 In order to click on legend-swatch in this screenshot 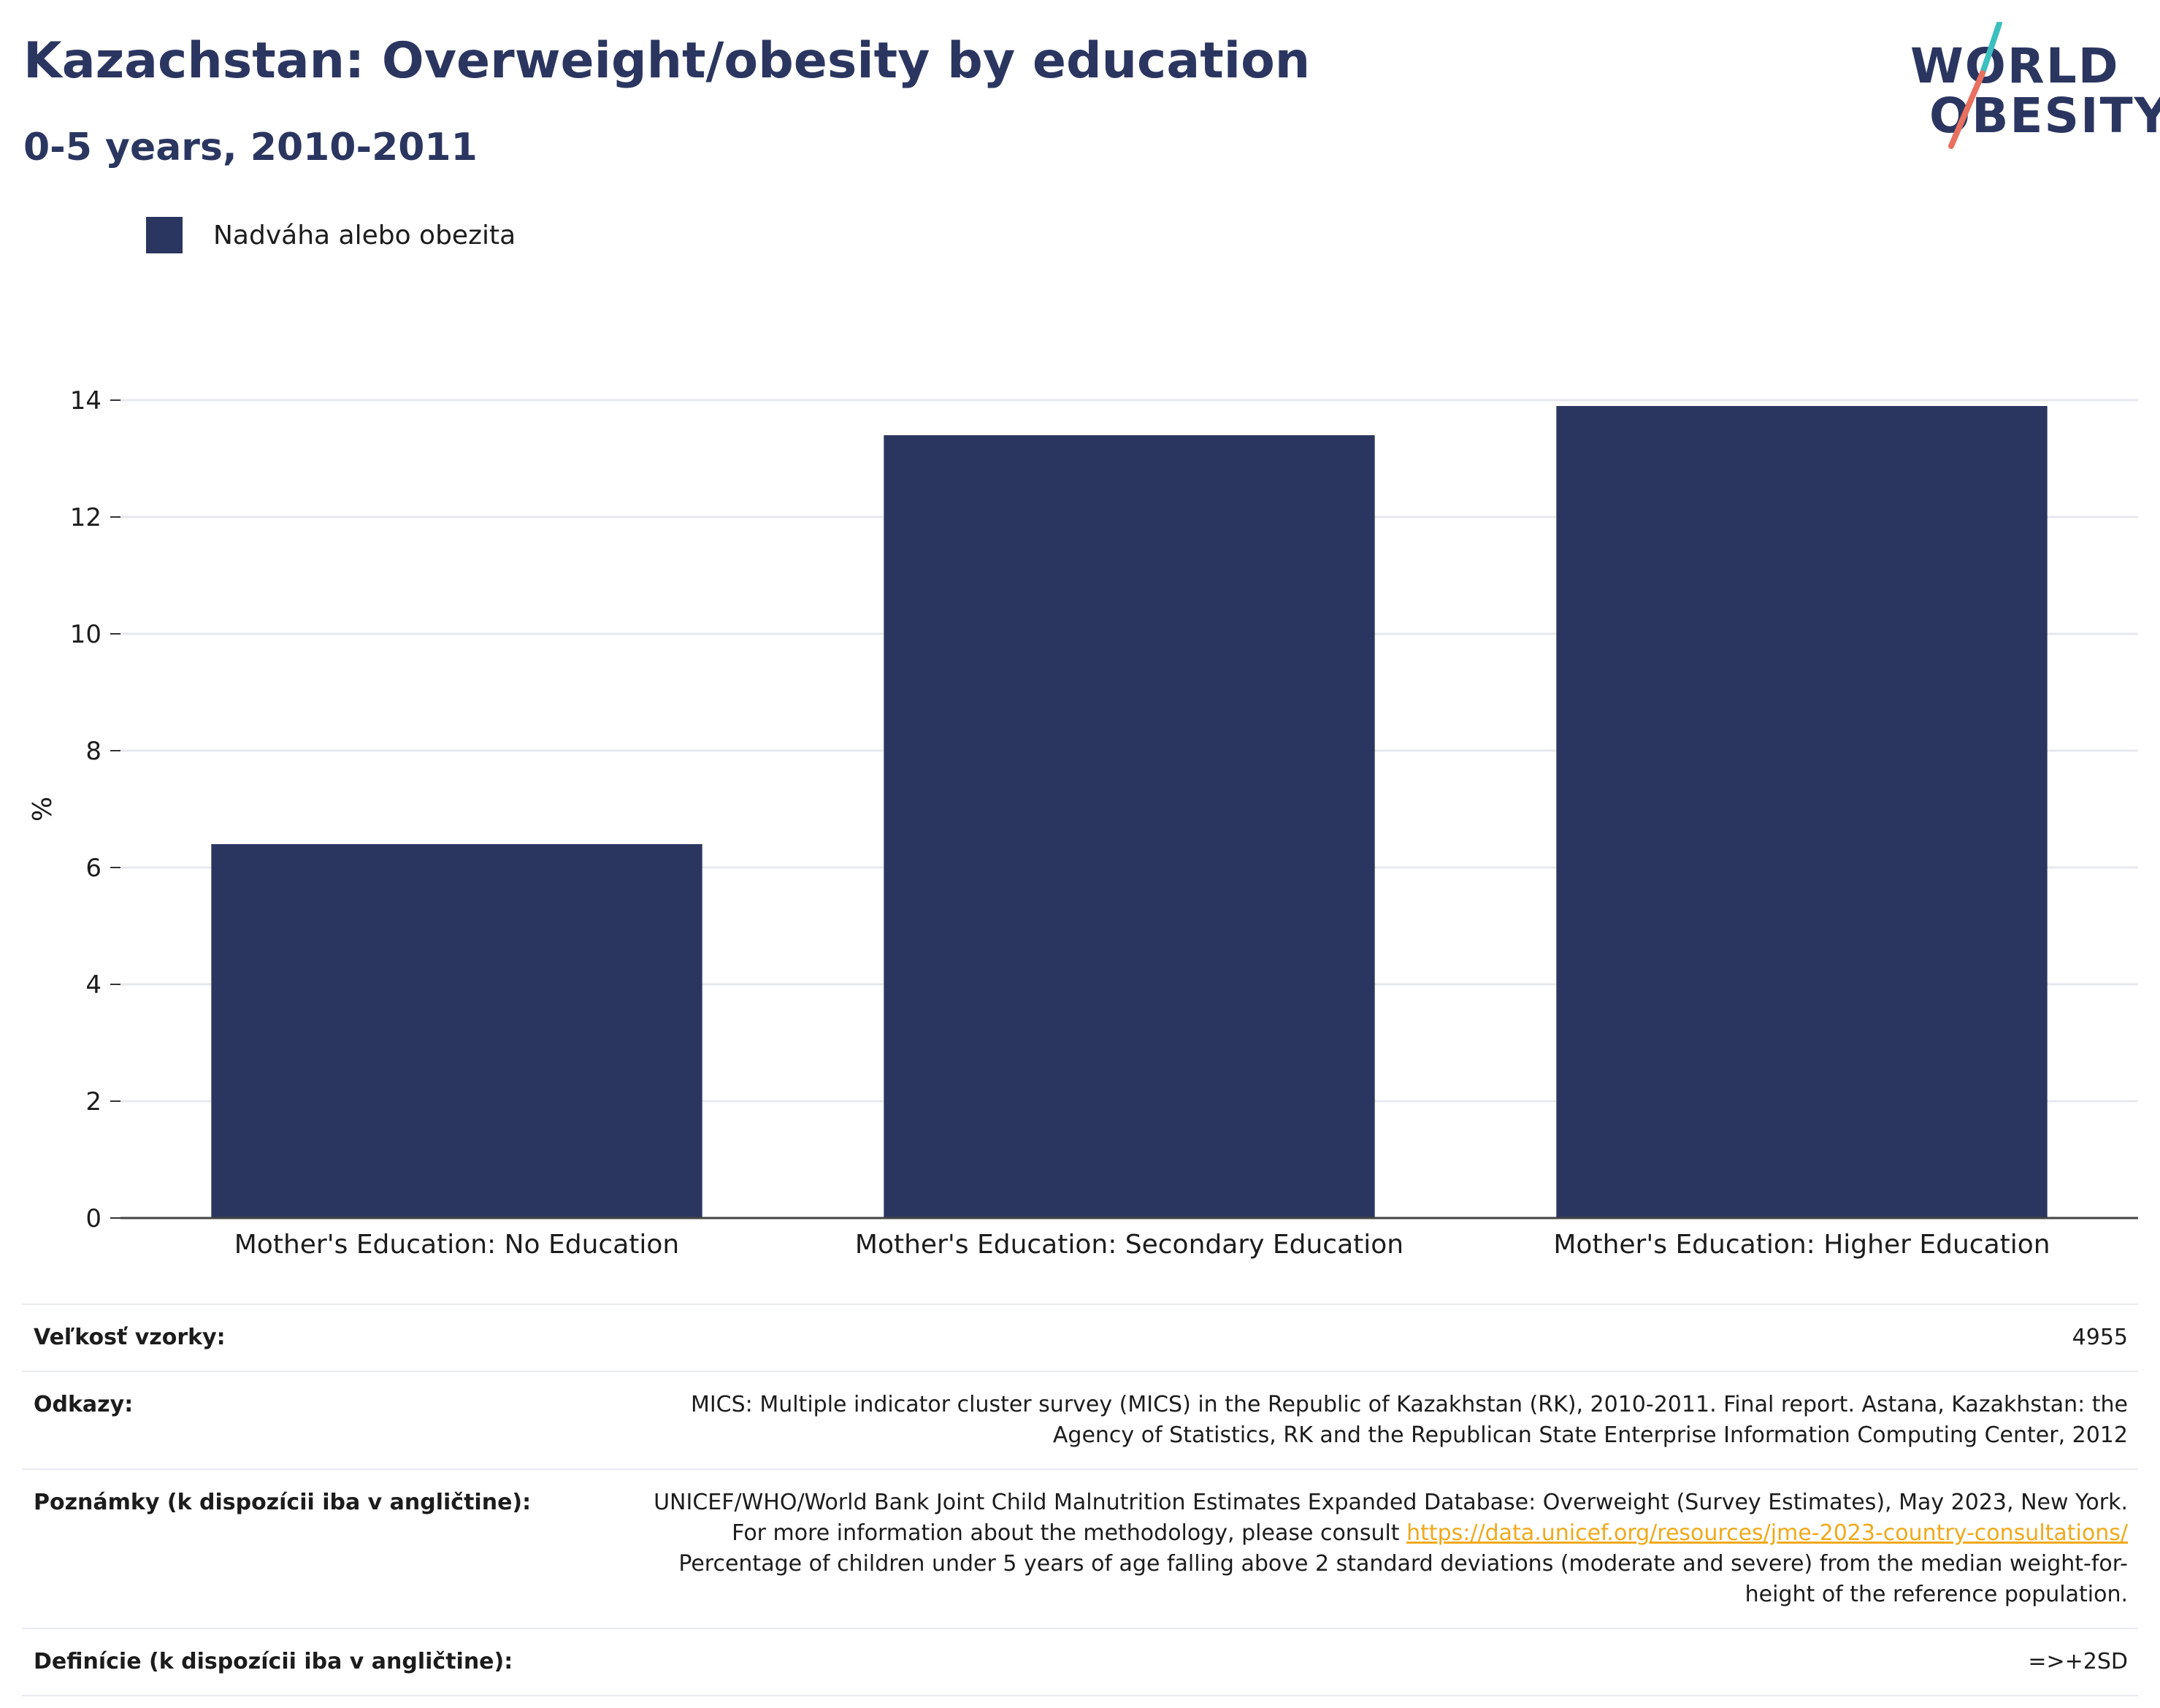, I will do `click(164, 235)`.